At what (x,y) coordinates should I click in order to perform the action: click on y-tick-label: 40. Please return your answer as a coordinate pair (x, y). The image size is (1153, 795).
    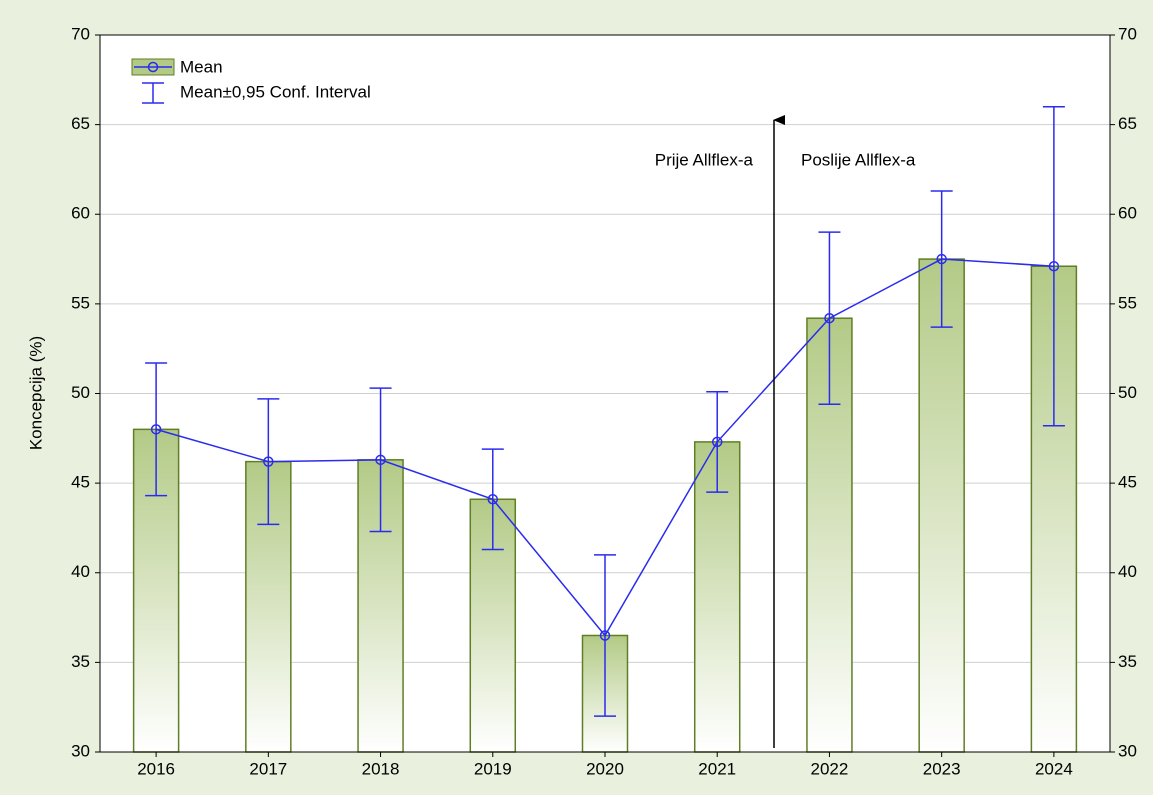
    Looking at the image, I should click on (80, 571).